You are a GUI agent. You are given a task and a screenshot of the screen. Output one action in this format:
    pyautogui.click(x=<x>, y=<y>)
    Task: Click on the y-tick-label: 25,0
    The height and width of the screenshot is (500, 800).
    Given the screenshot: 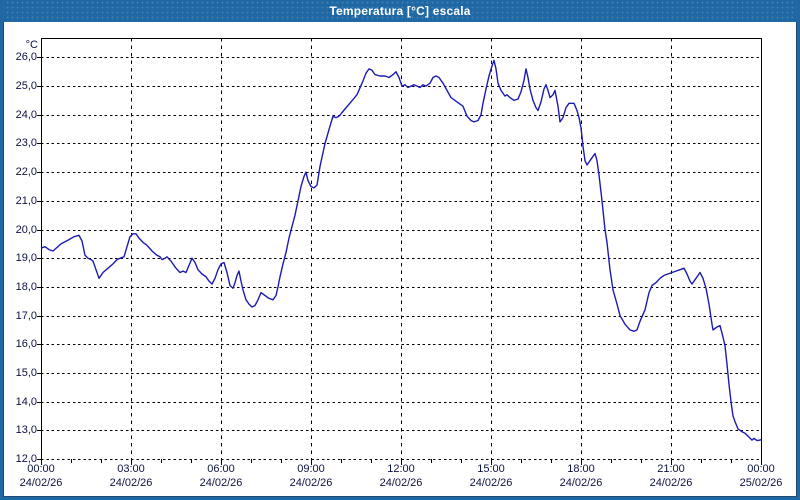 What is the action you would take?
    pyautogui.click(x=26, y=86)
    